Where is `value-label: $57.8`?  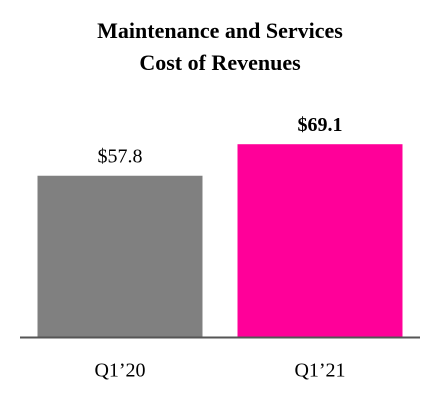 value-label: $57.8 is located at coordinates (120, 156).